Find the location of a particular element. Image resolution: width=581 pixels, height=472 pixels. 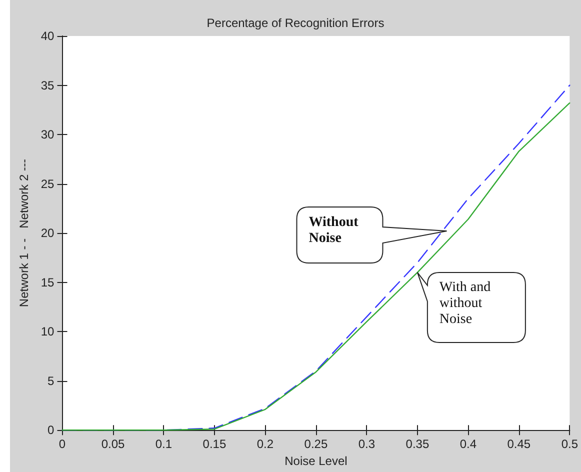

x-tick-label: 0.05 is located at coordinates (113, 444).